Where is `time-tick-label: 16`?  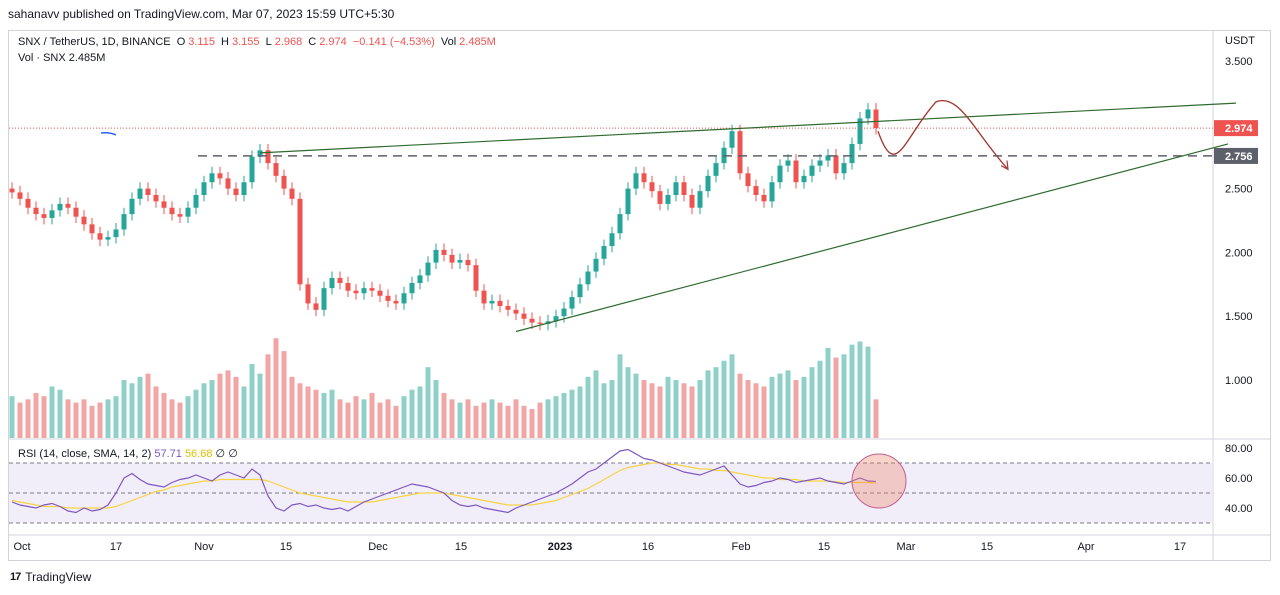
time-tick-label: 16 is located at coordinates (648, 547).